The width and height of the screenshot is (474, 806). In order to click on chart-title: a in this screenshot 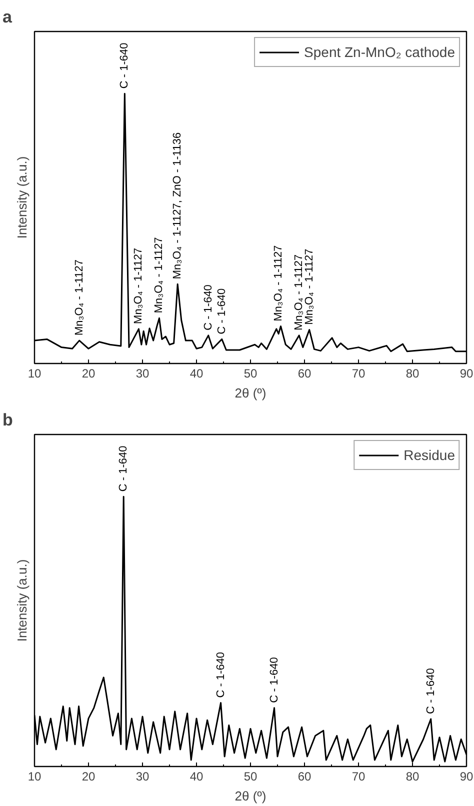, I will do `click(7, 17)`.